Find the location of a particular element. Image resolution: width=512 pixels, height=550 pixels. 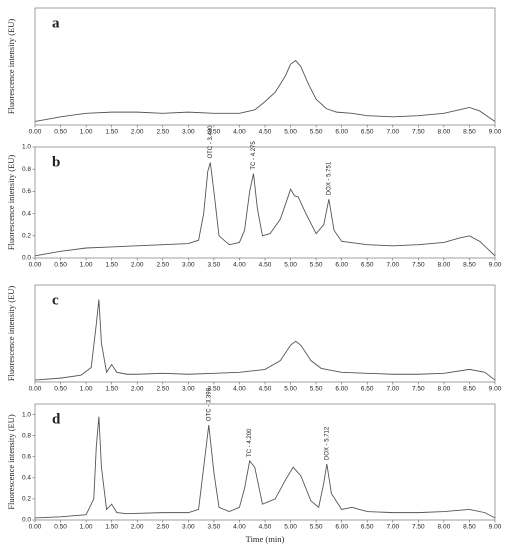

peak-annotation: TC - 4.200 is located at coordinates (250, 442).